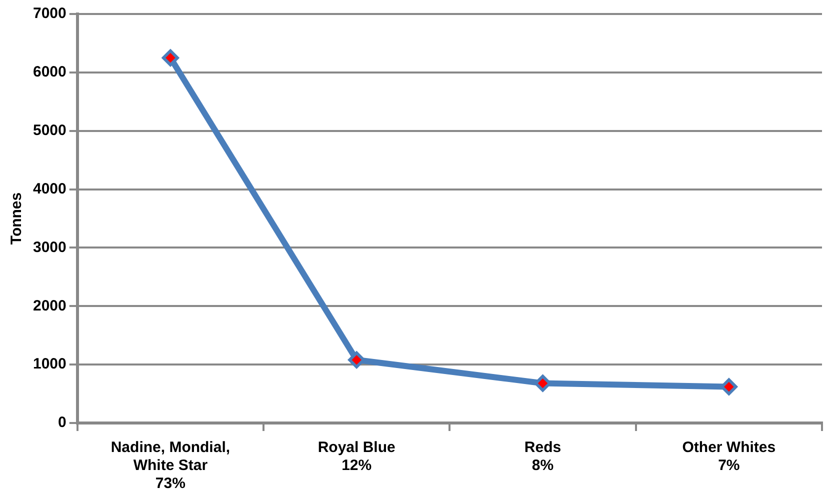  What do you see at coordinates (49, 13) in the screenshot?
I see `y-tick-label: 7000` at bounding box center [49, 13].